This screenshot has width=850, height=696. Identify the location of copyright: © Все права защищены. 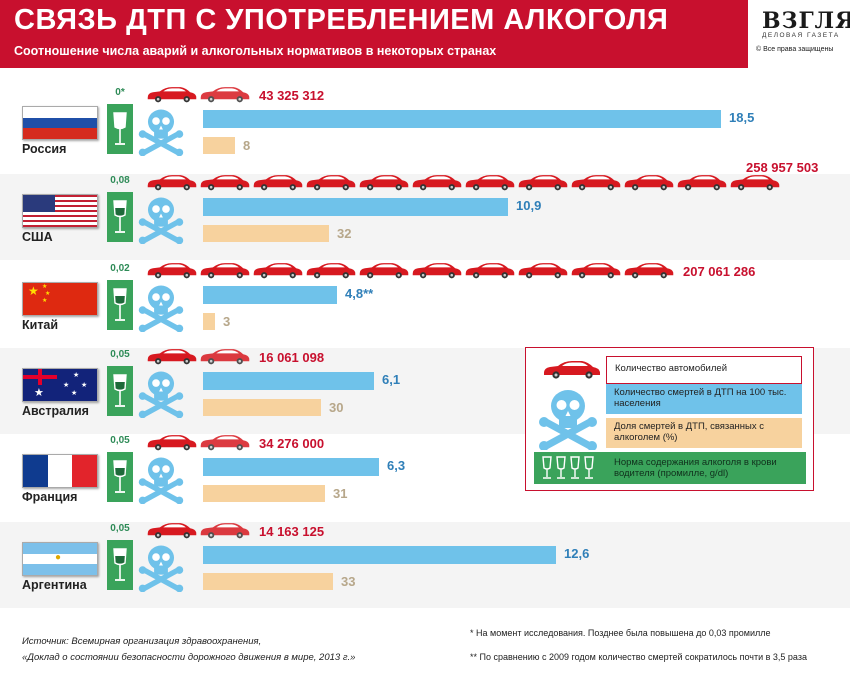
(795, 49).